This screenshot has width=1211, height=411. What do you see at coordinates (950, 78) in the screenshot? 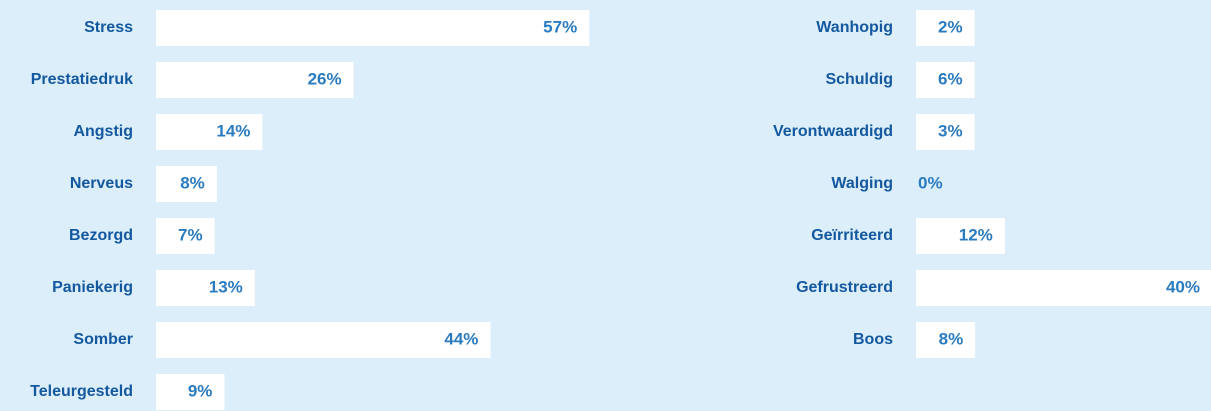
I see `value-label: 6%` at bounding box center [950, 78].